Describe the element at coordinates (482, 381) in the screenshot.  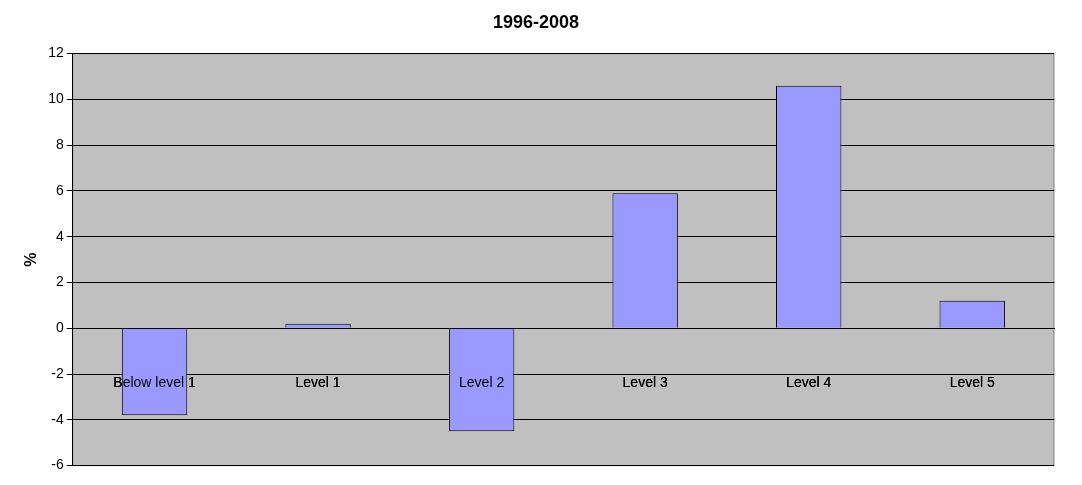
I see `x-tick-label: Level 2` at that location.